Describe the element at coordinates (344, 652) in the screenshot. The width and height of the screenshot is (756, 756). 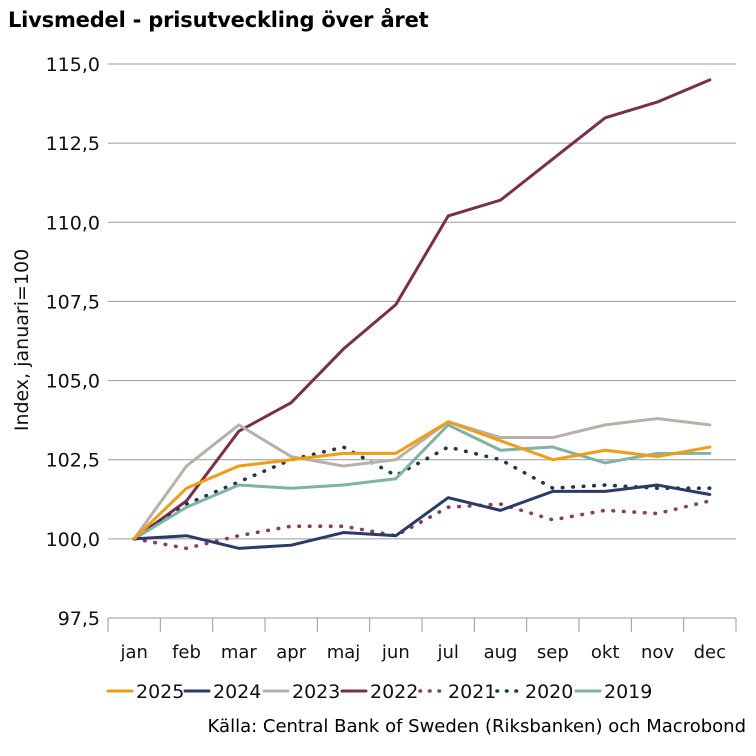
I see `x-tick-label: maj` at that location.